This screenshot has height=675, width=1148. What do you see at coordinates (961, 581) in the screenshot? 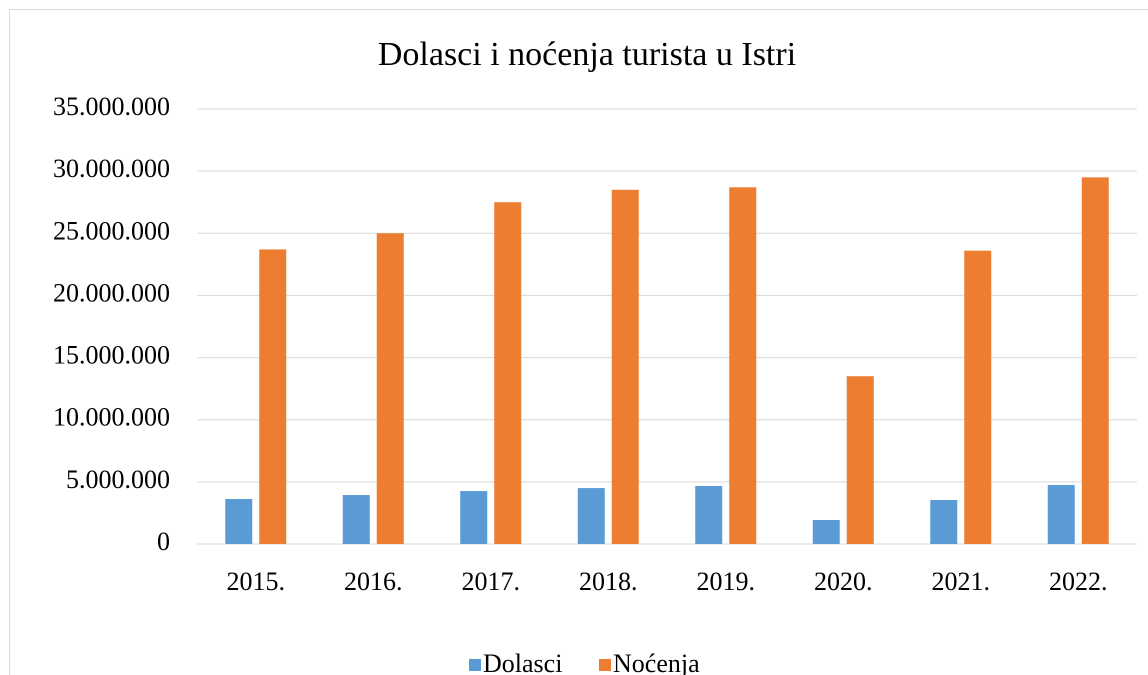
I see `x-tick-label: 2021.` at bounding box center [961, 581].